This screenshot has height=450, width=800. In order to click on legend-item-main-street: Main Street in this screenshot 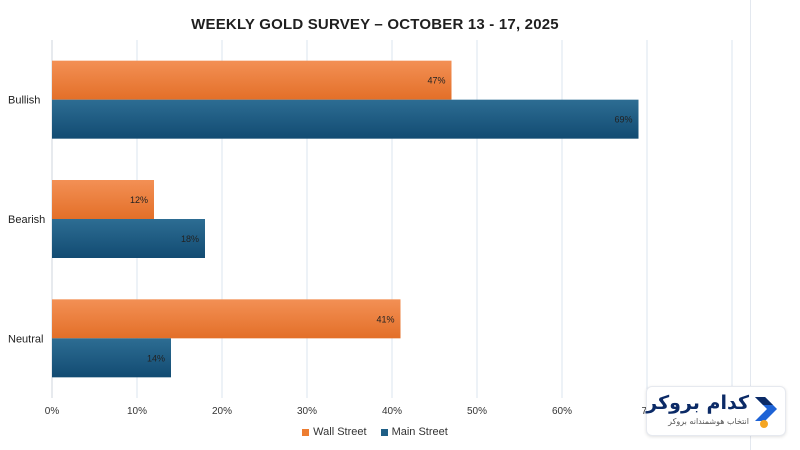, I will do `click(414, 432)`.